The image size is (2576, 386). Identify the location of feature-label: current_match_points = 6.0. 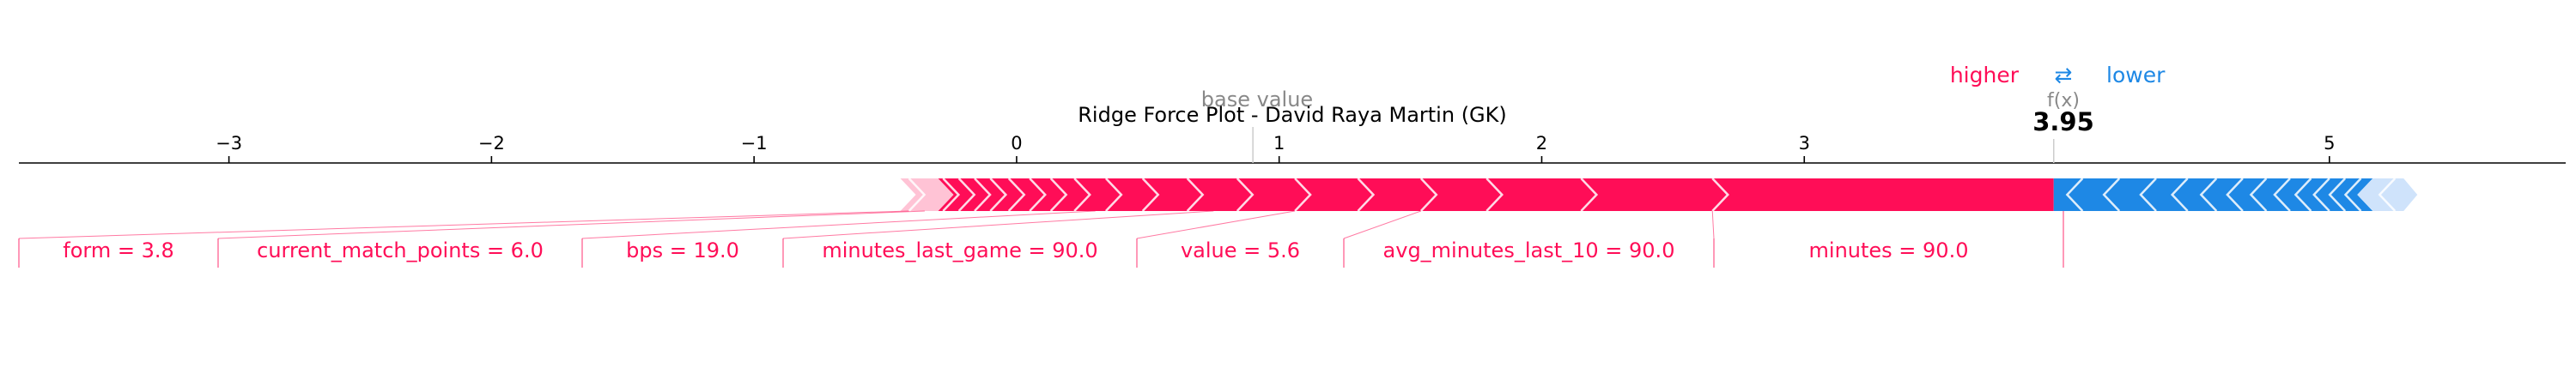
(400, 250).